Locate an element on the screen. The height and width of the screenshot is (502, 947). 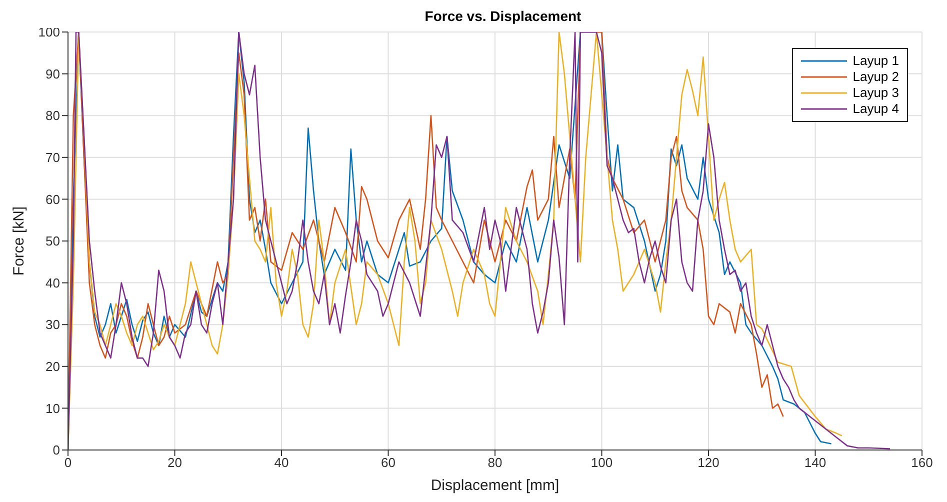
y-tick-label: 40 is located at coordinates (53, 282).